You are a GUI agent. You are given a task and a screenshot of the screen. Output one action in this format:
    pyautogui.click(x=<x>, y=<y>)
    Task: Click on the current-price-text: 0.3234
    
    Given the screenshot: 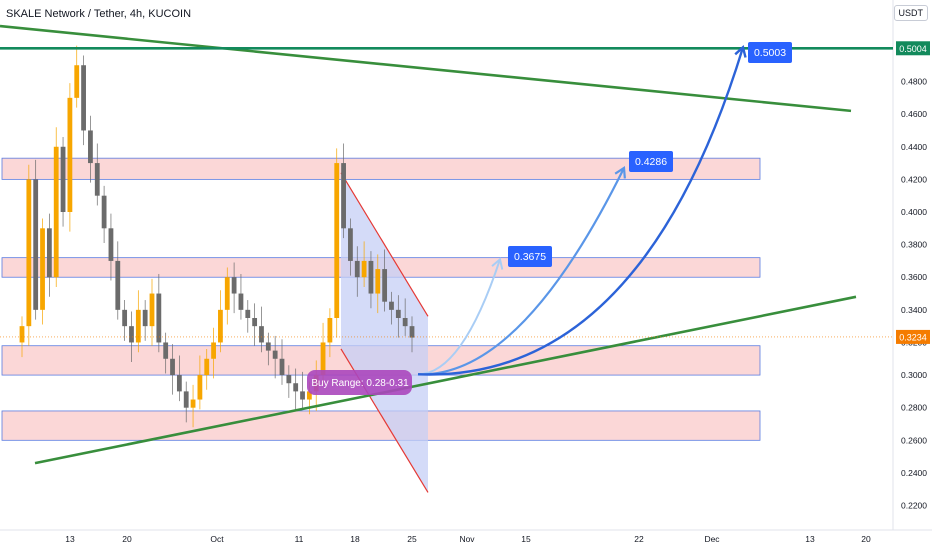 What is the action you would take?
    pyautogui.click(x=913, y=337)
    